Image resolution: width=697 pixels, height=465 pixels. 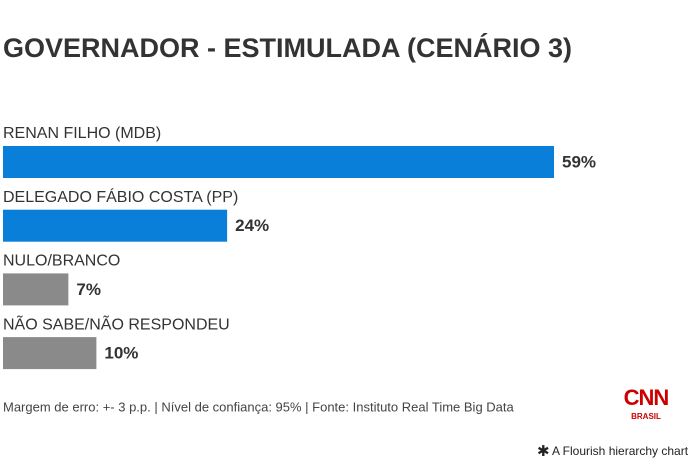 I want to click on value-label: 59%, so click(x=579, y=161).